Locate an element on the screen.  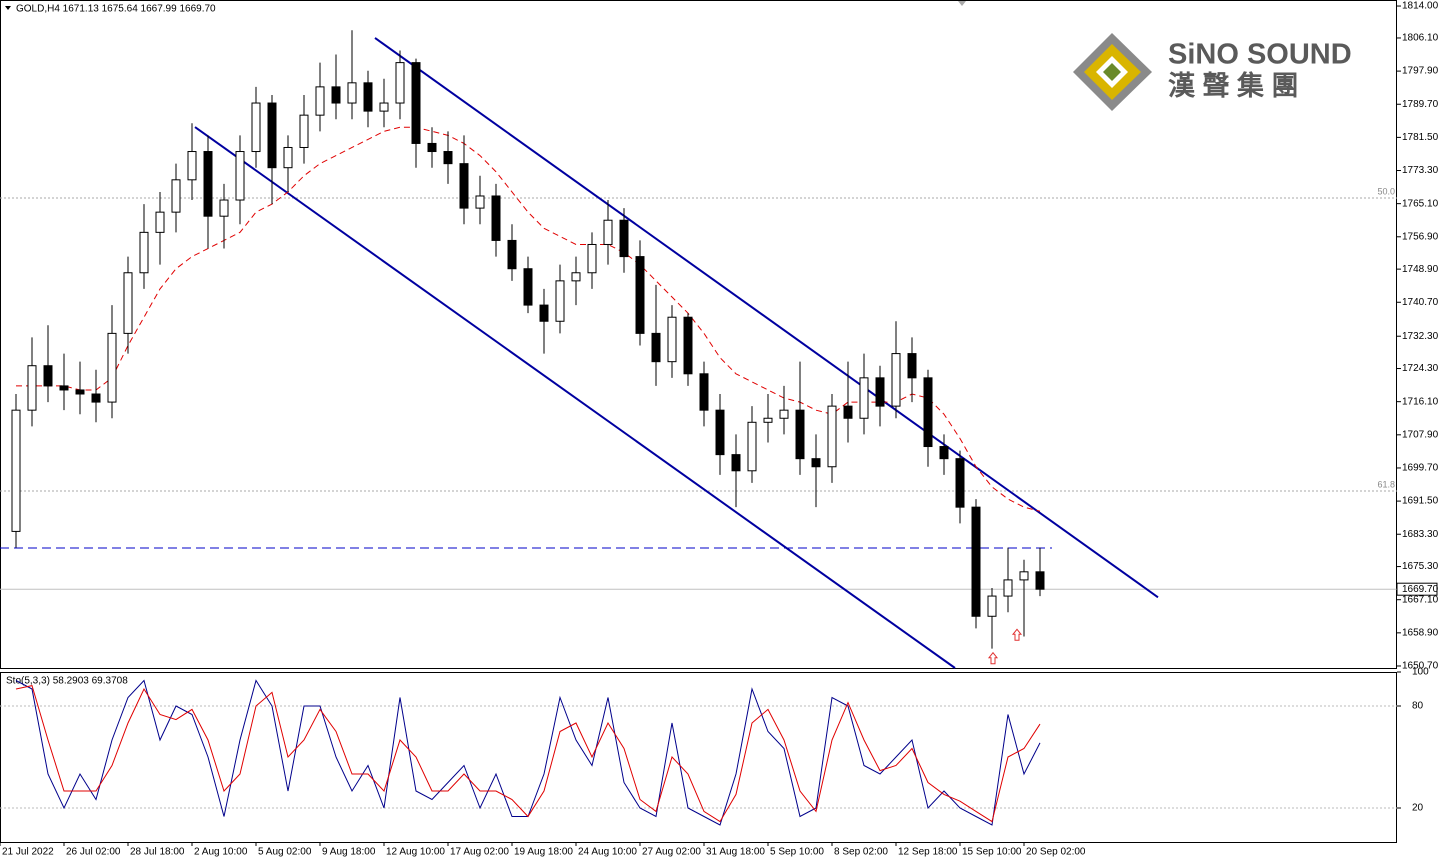
y-tick-label: 100 is located at coordinates (1420, 672).